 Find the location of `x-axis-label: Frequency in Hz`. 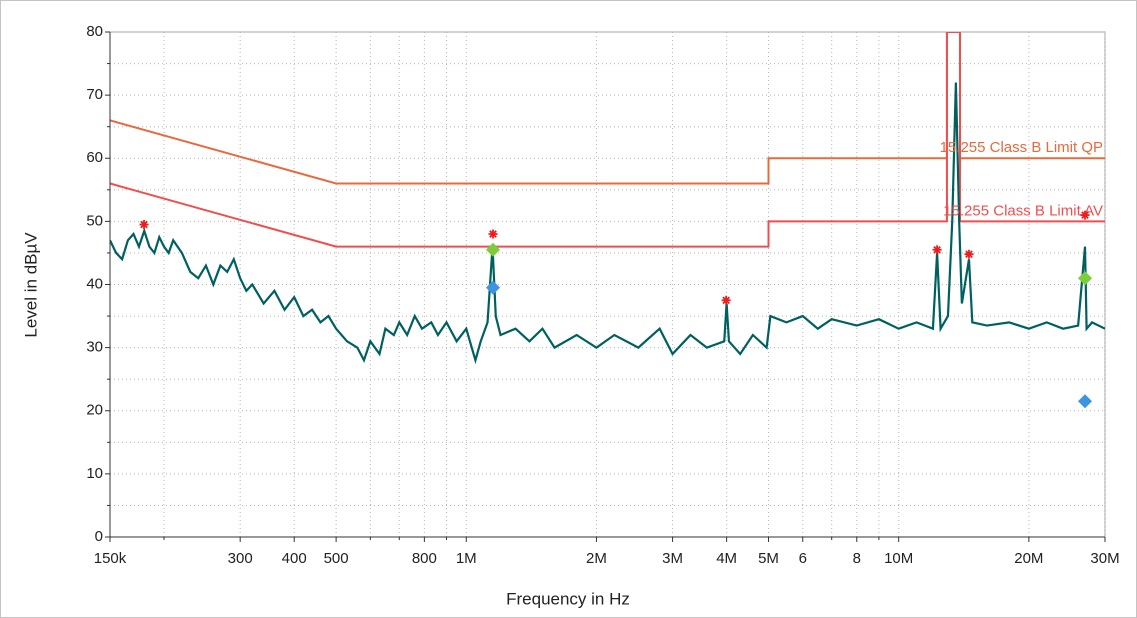

x-axis-label: Frequency in Hz is located at coordinates (568, 598).